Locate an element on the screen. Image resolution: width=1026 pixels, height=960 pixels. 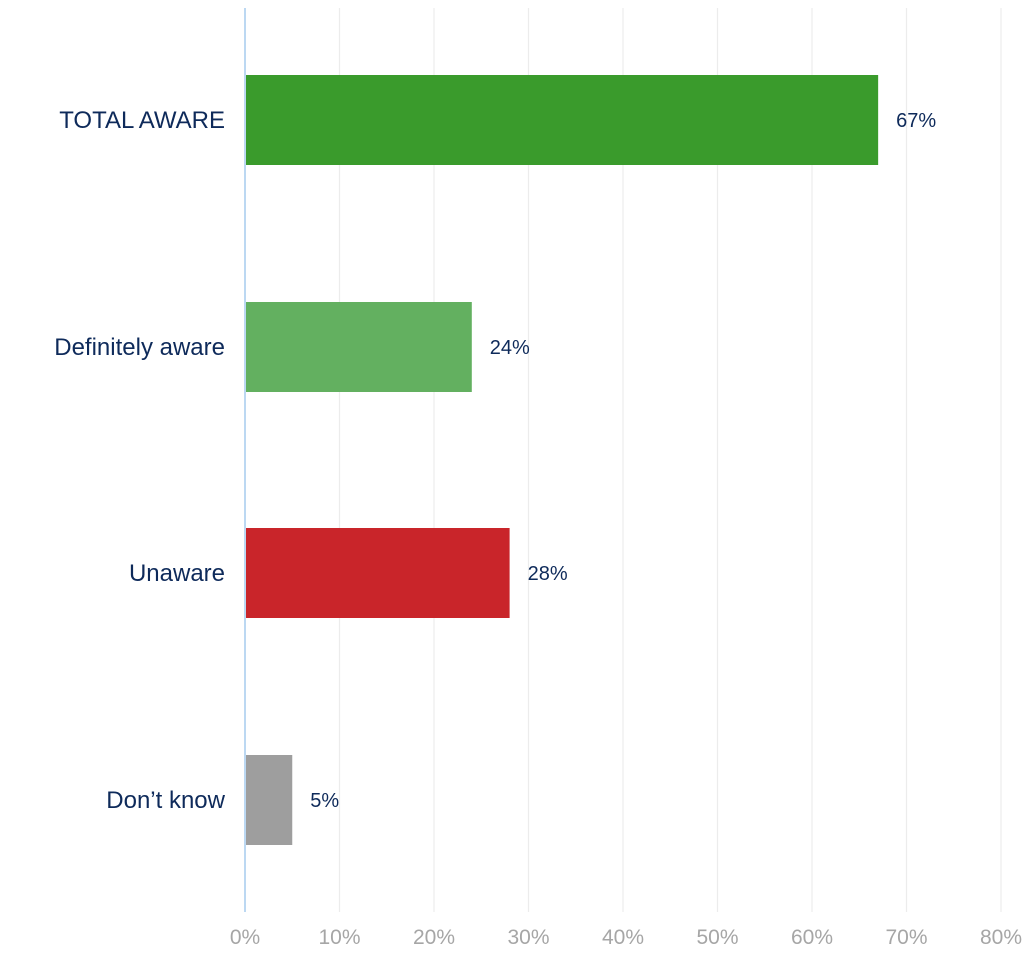
x-tick-label-60: 60% is located at coordinates (812, 937).